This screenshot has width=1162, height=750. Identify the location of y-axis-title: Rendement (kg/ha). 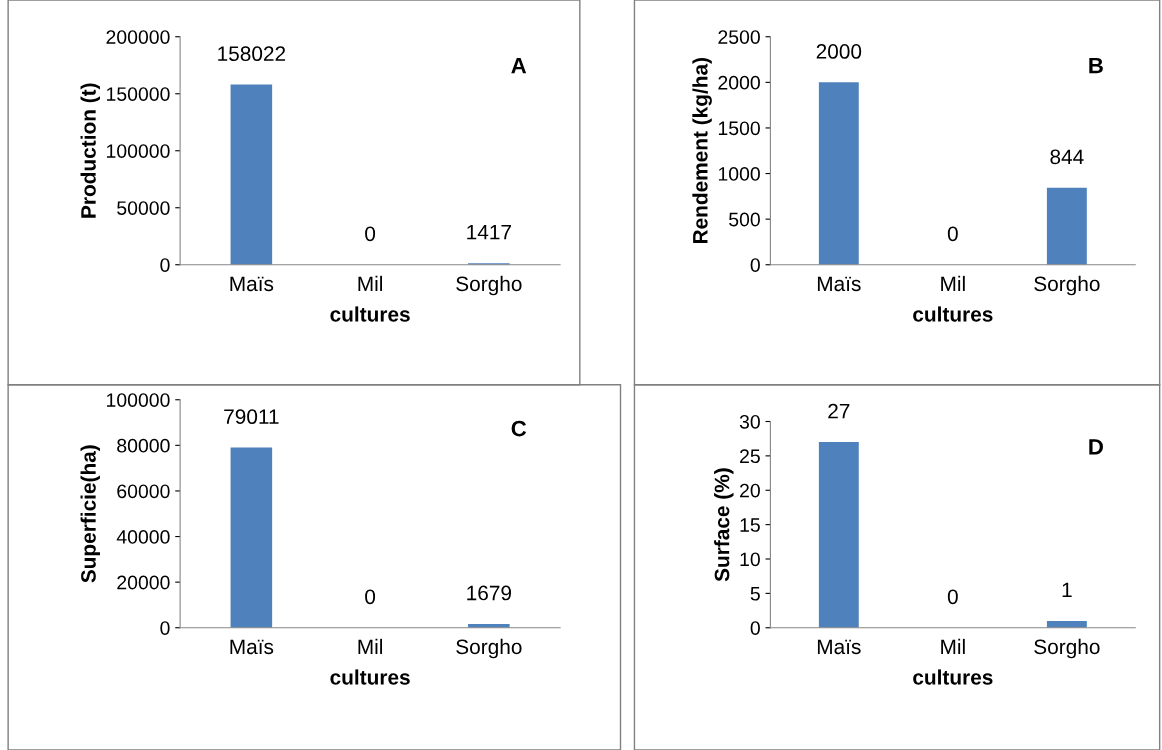
(702, 151).